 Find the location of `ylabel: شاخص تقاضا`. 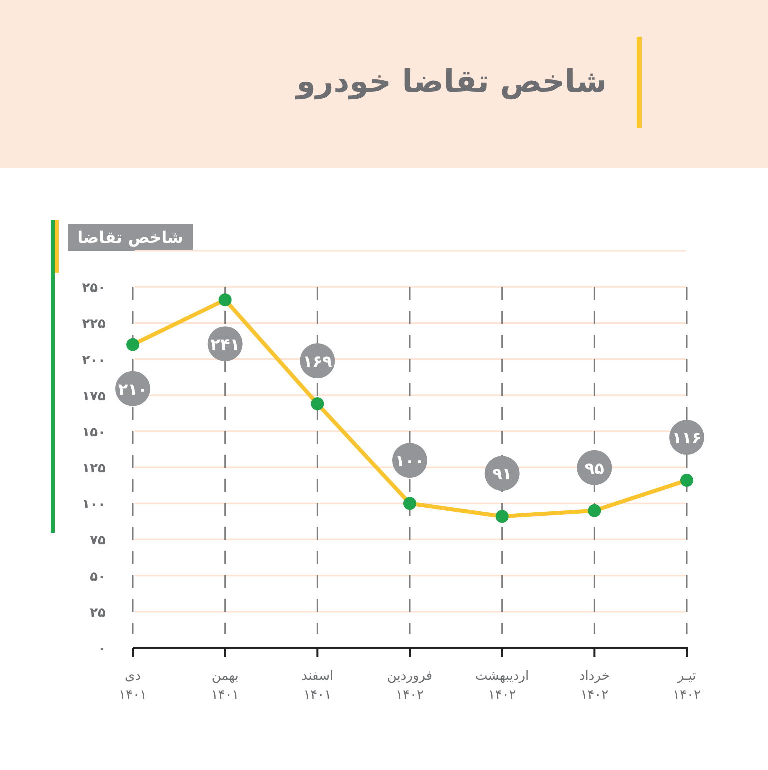

ylabel: شاخص تقاضا is located at coordinates (130, 237).